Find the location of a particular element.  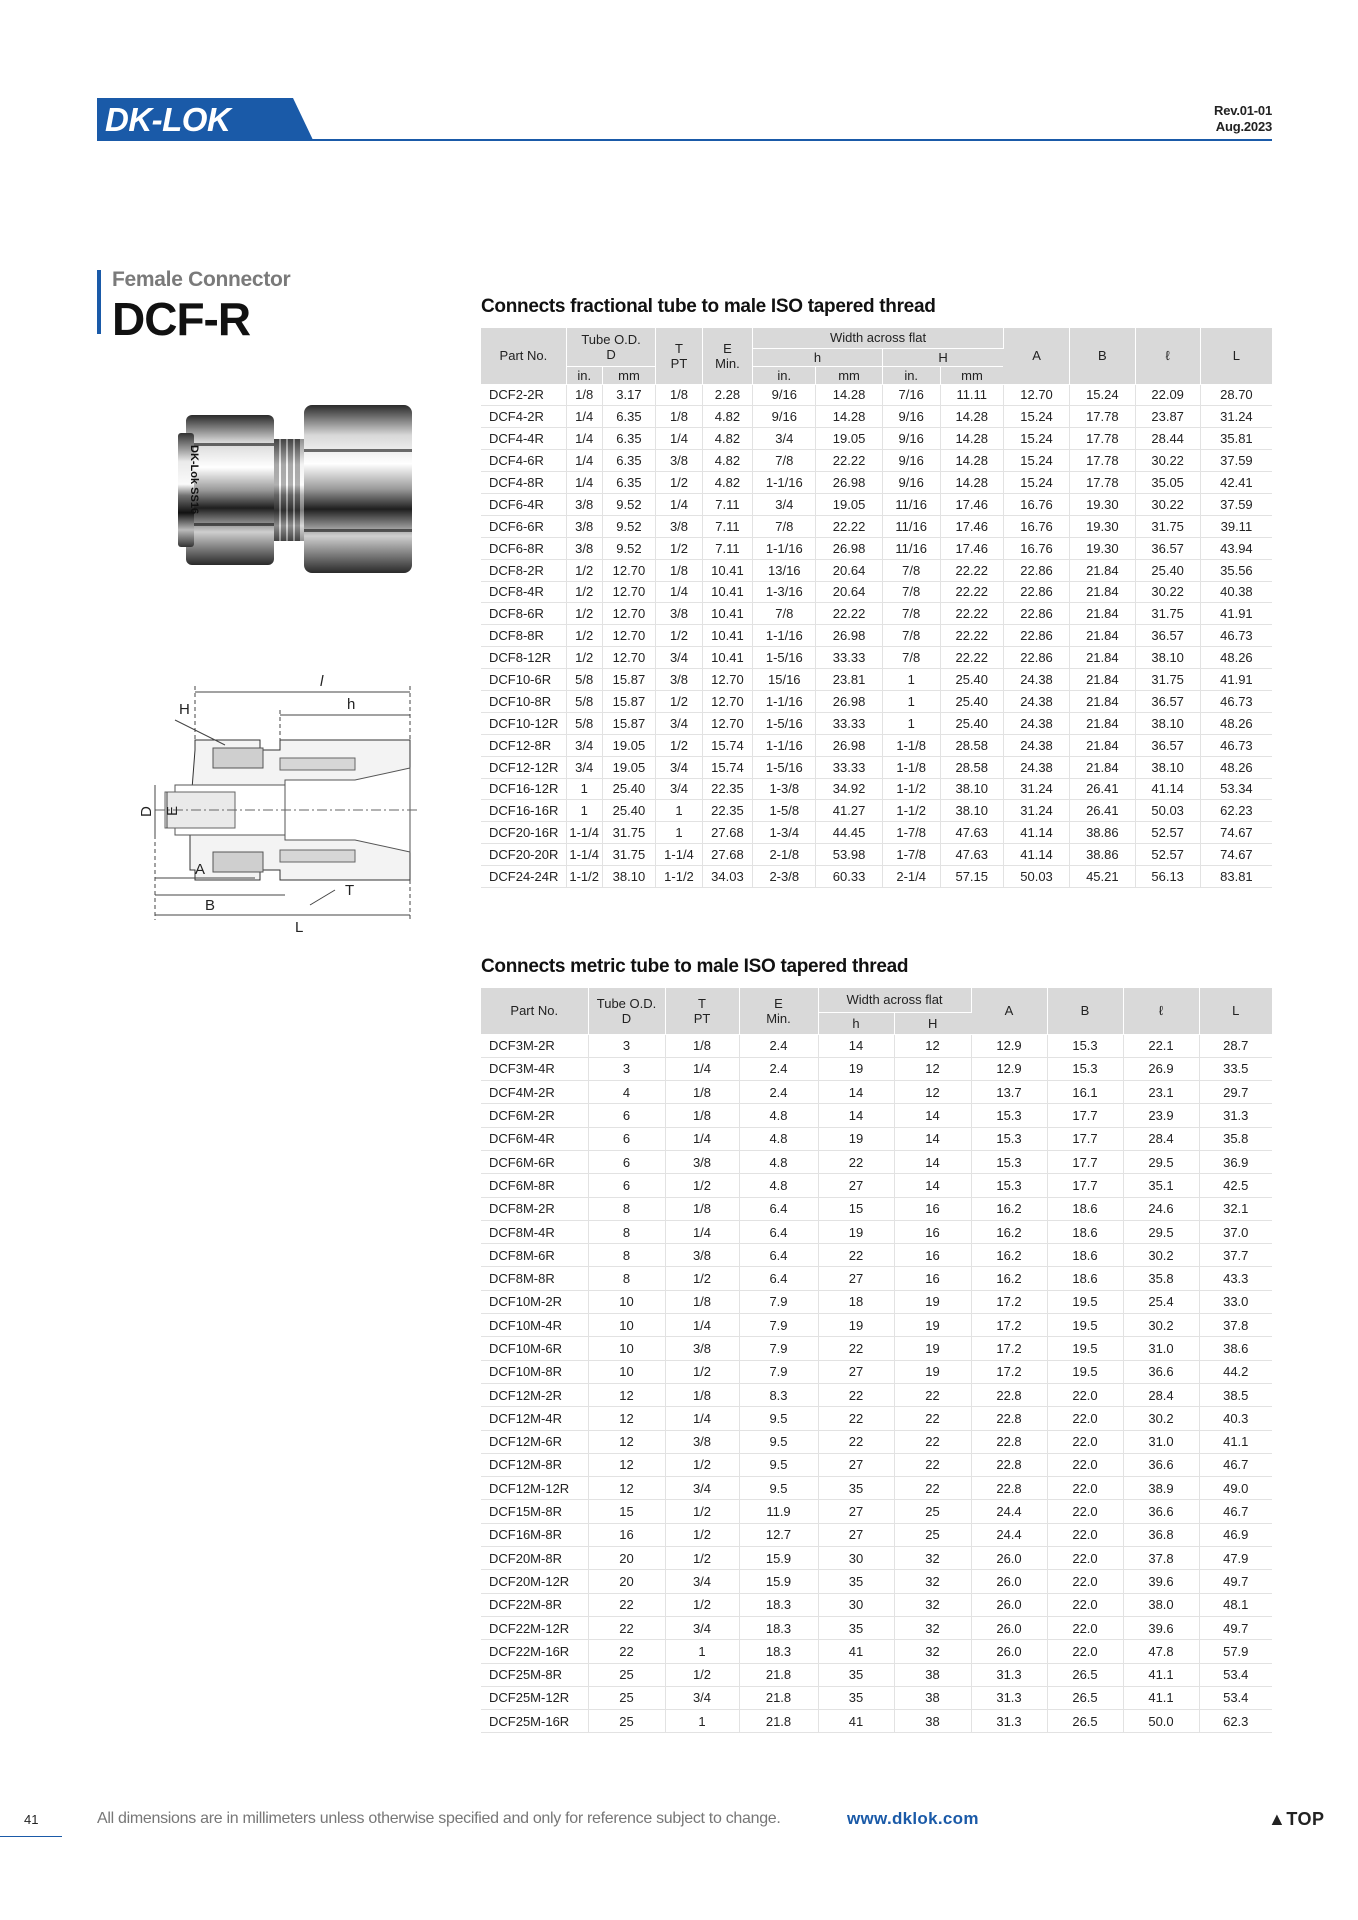

back-to-top-link: ▲TOP is located at coordinates (1296, 1819).